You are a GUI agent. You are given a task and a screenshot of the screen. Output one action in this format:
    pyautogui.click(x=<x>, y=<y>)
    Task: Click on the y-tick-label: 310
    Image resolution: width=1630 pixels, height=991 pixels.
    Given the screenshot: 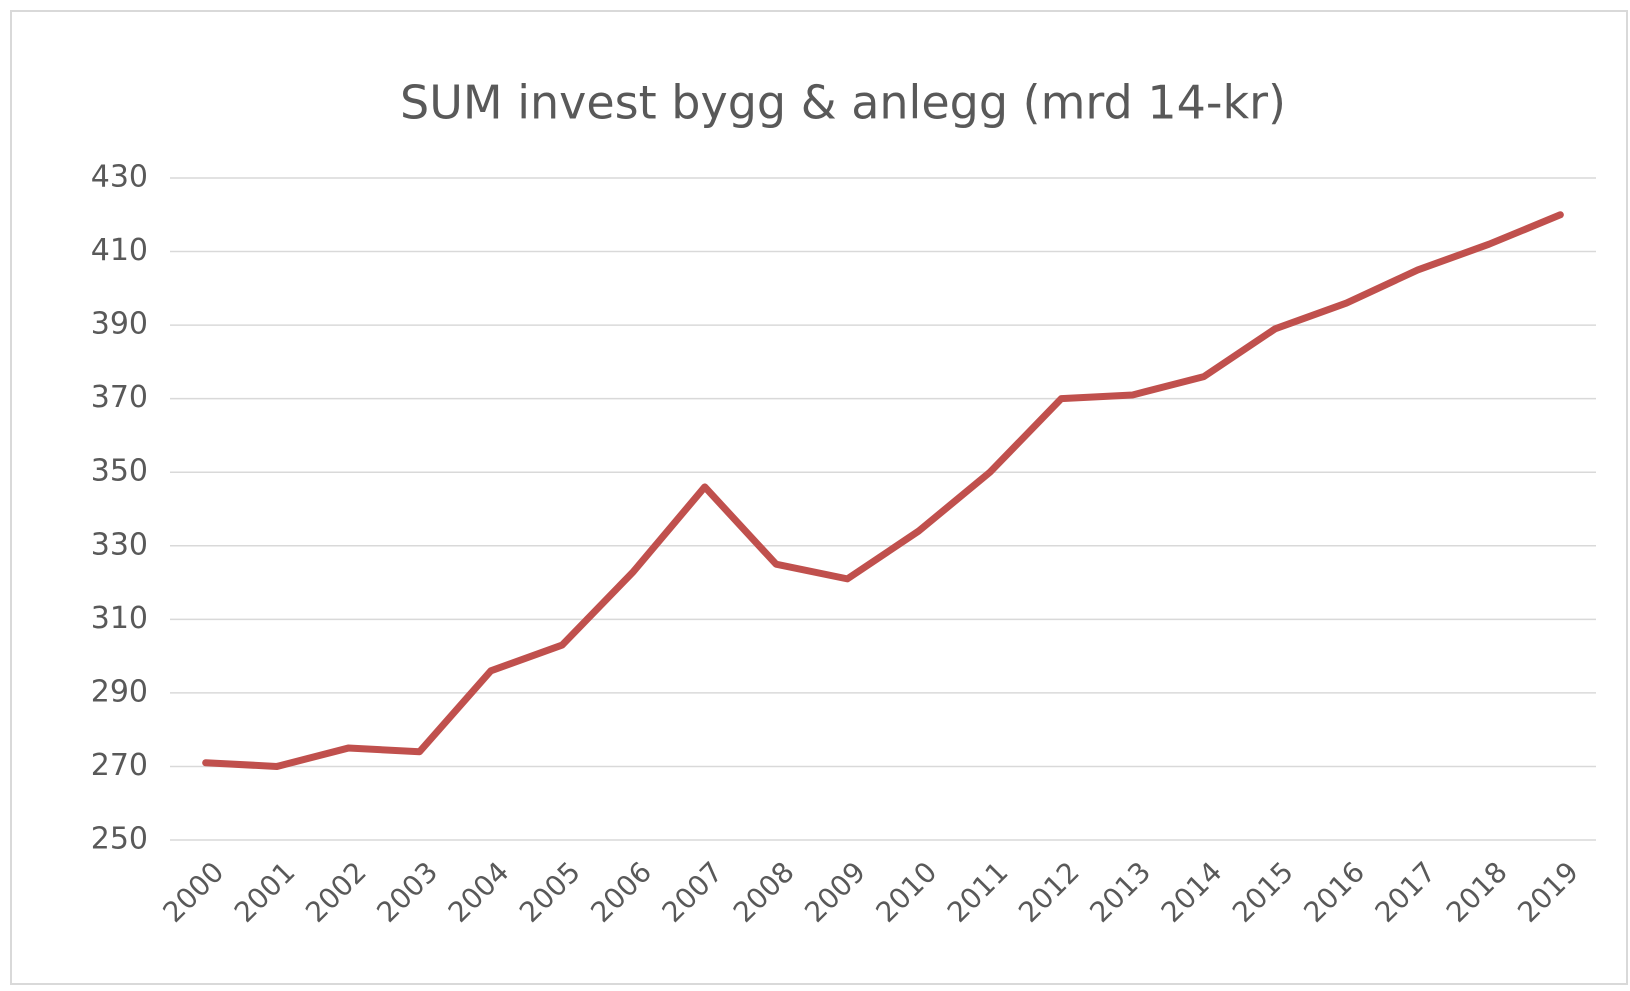 What is the action you would take?
    pyautogui.click(x=119, y=618)
    